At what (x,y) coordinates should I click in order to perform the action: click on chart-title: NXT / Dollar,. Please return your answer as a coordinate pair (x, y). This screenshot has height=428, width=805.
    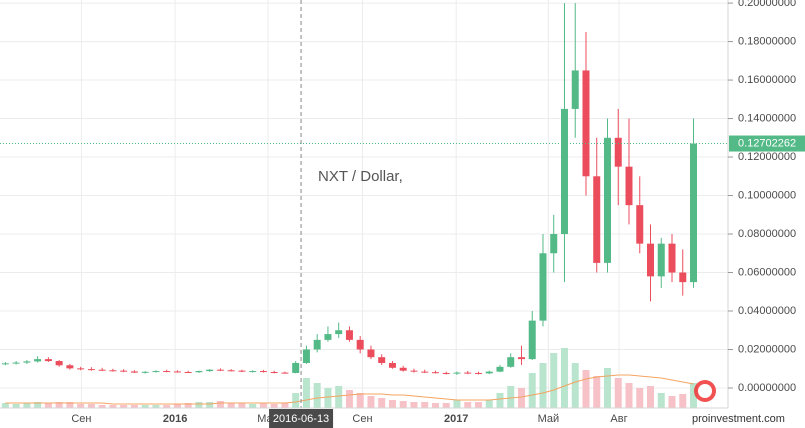
    Looking at the image, I should click on (360, 176).